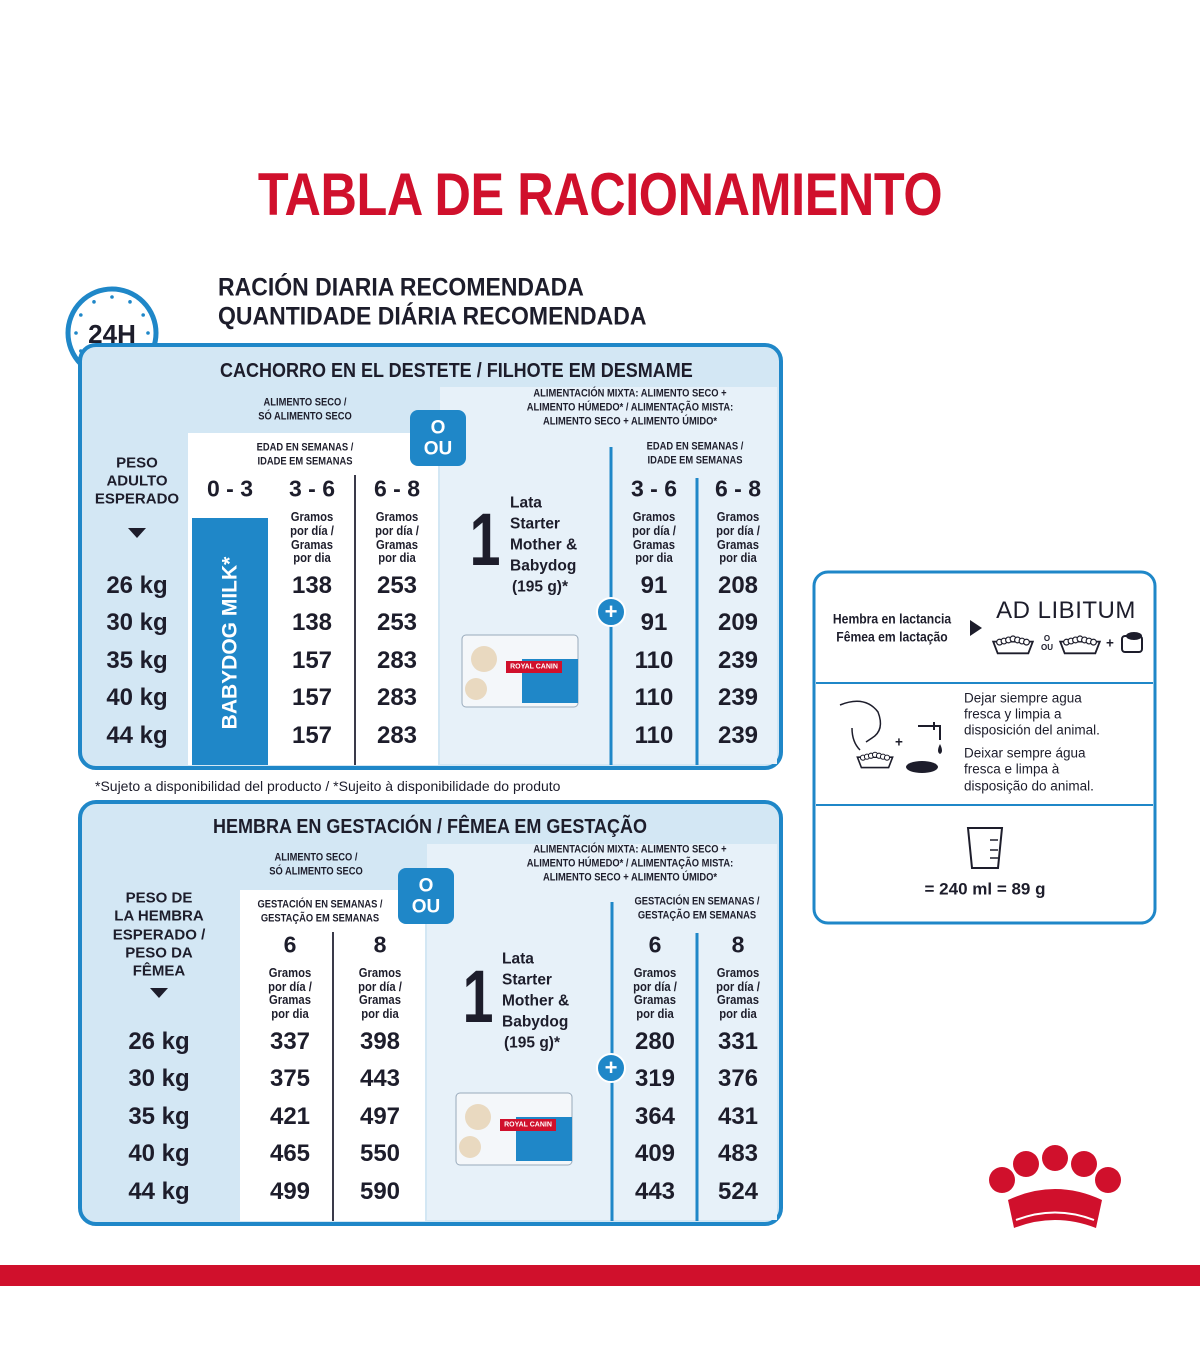 The height and width of the screenshot is (1372, 1200). I want to click on row-weight: 44 kg, so click(137, 735).